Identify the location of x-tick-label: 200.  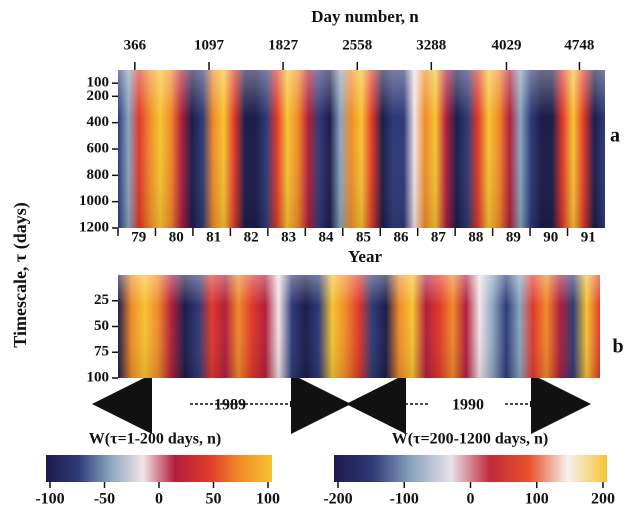
(603, 499).